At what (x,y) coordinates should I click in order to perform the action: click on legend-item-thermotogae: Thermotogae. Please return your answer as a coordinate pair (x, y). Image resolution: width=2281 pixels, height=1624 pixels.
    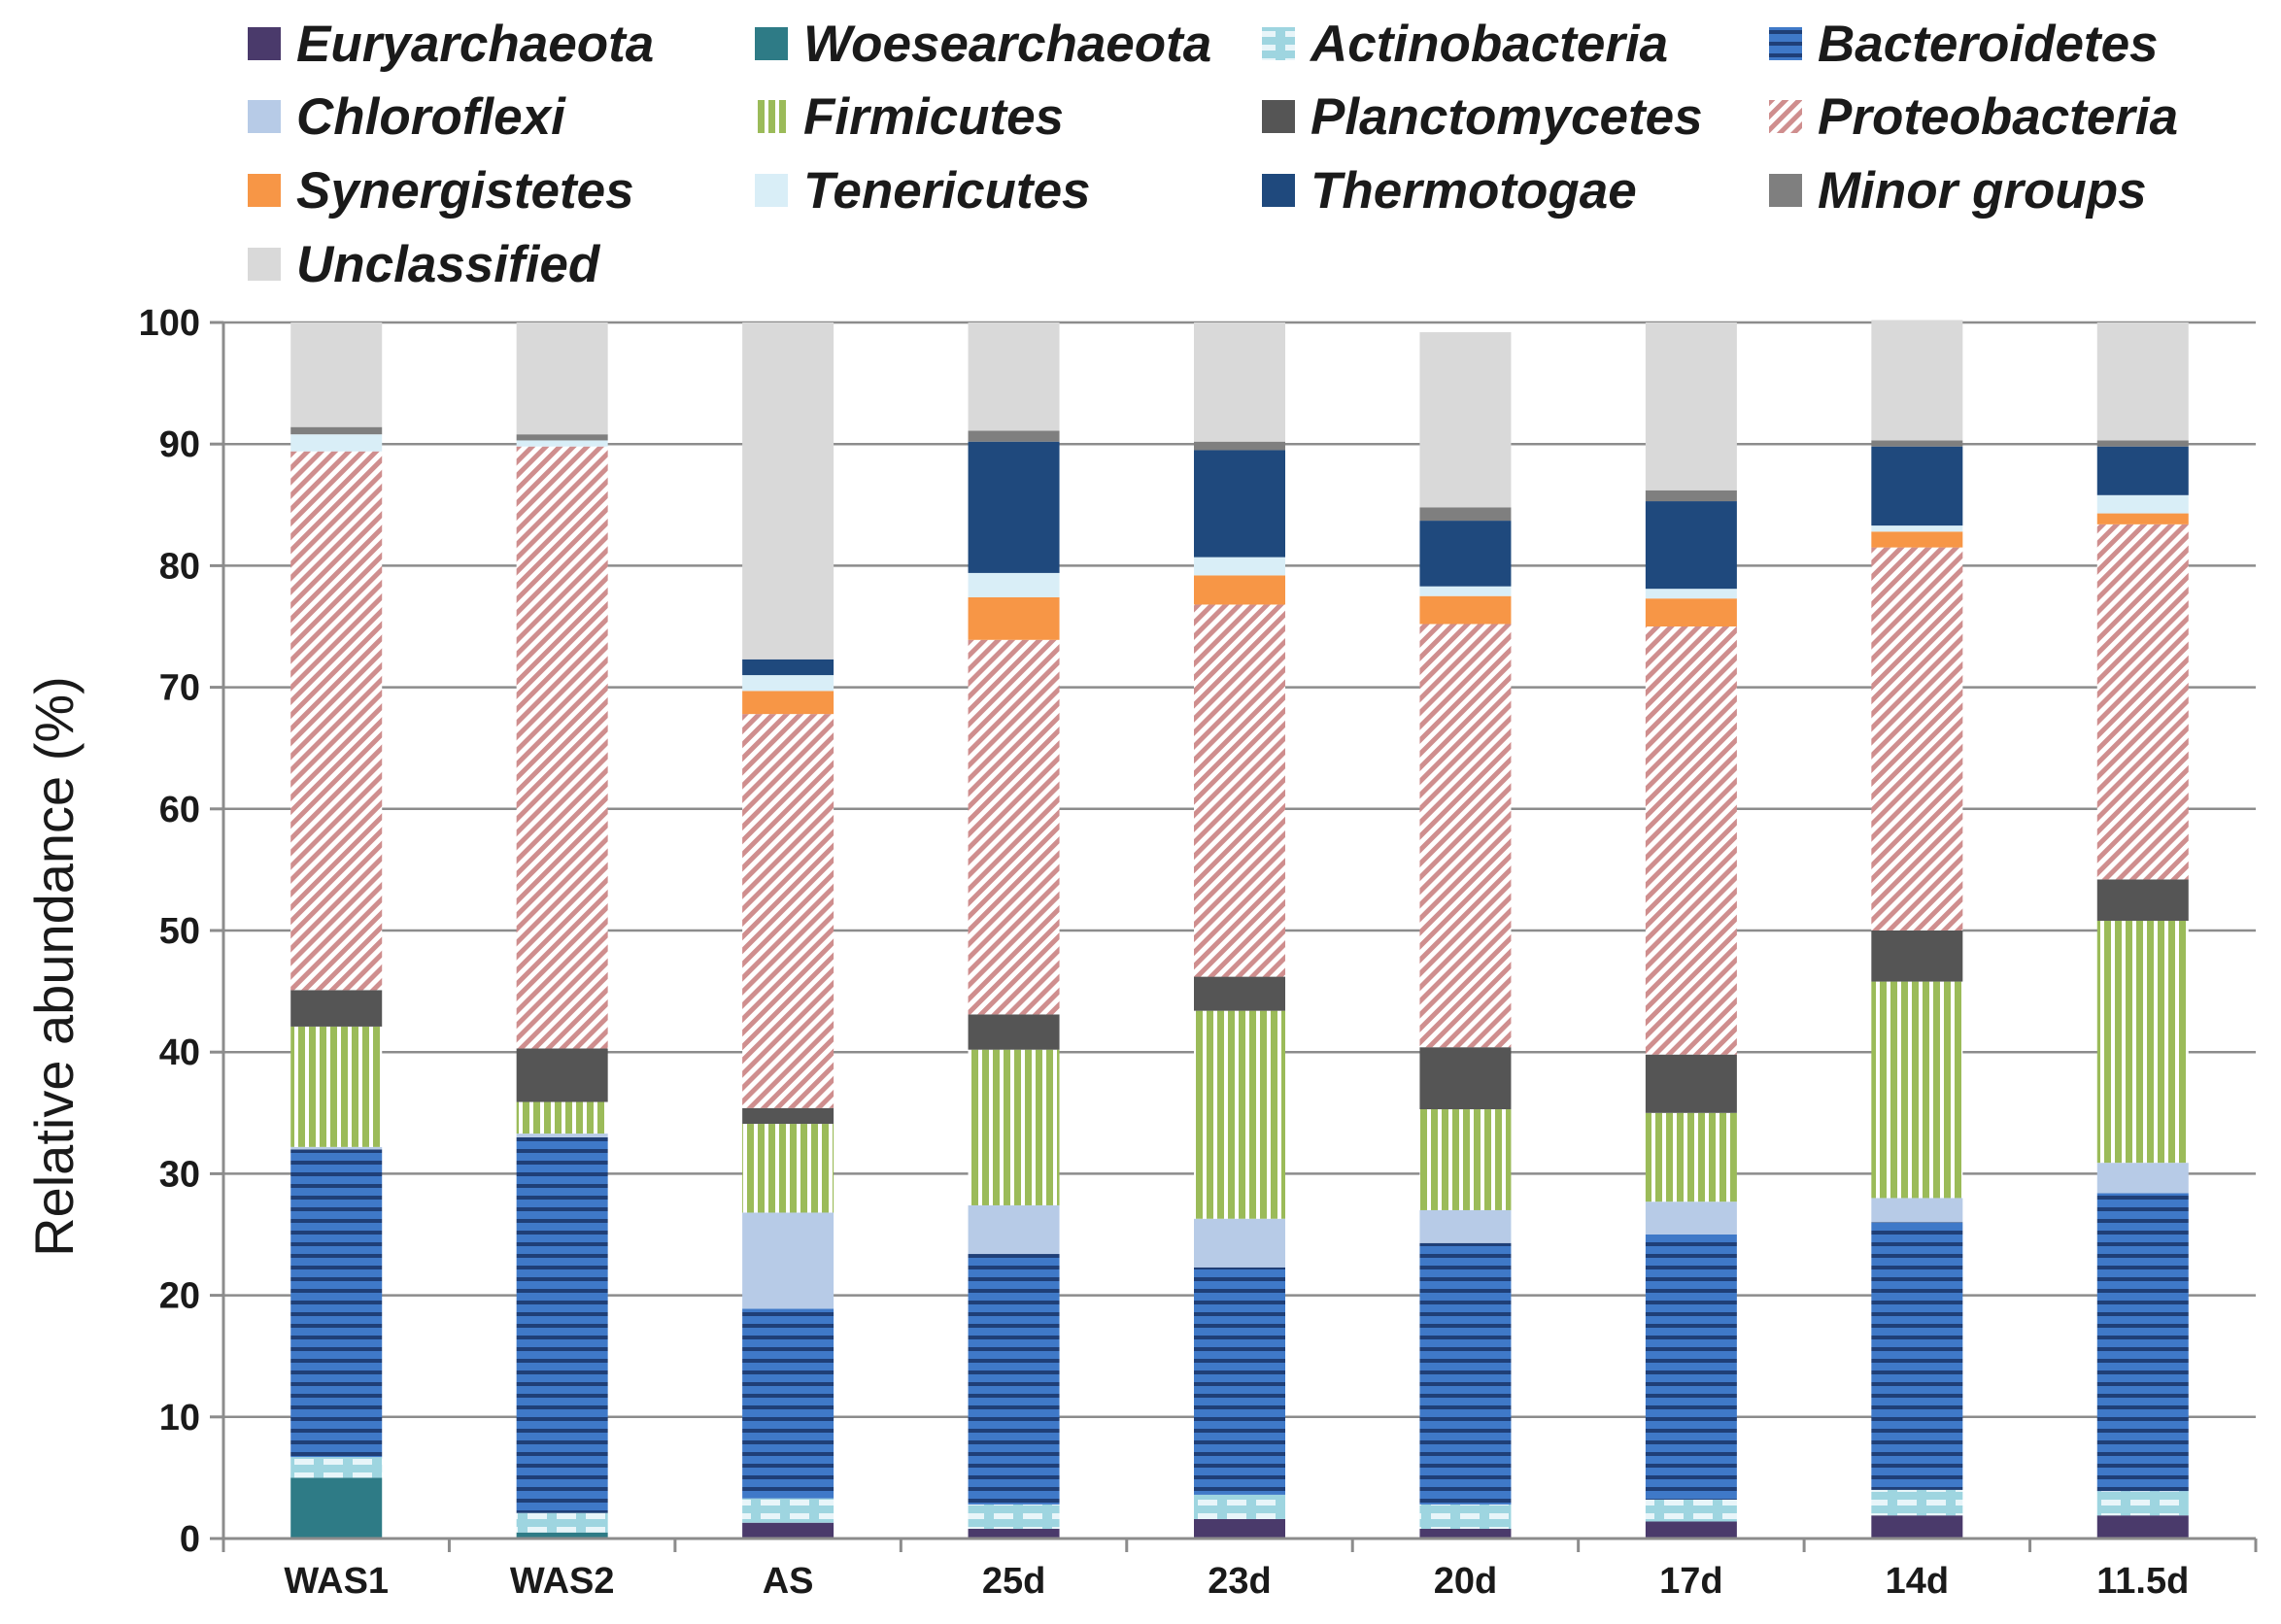
    Looking at the image, I should click on (1449, 191).